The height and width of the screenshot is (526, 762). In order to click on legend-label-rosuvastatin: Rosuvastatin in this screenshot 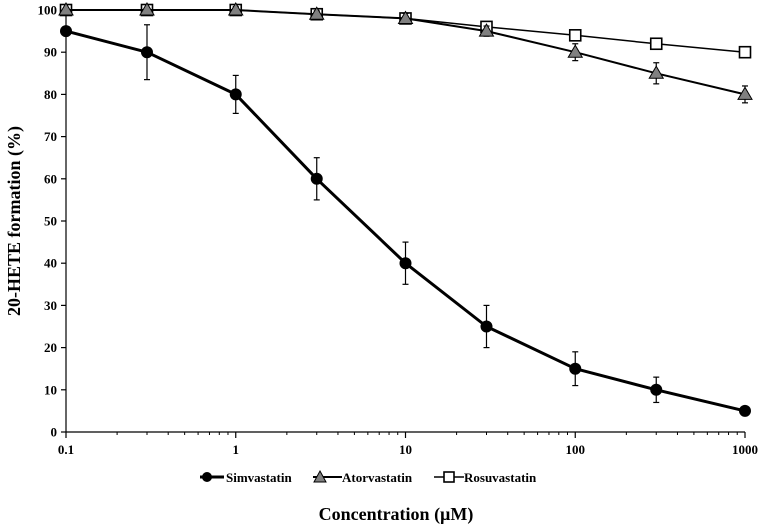, I will do `click(500, 477)`.